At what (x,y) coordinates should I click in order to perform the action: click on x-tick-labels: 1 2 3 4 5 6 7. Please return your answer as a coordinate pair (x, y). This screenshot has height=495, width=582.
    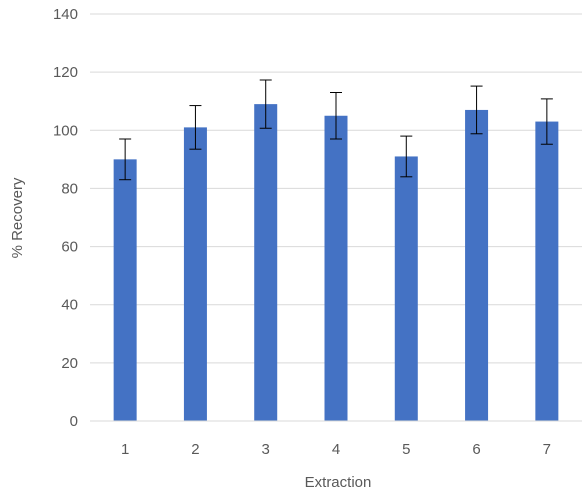
    Looking at the image, I should click on (336, 449).